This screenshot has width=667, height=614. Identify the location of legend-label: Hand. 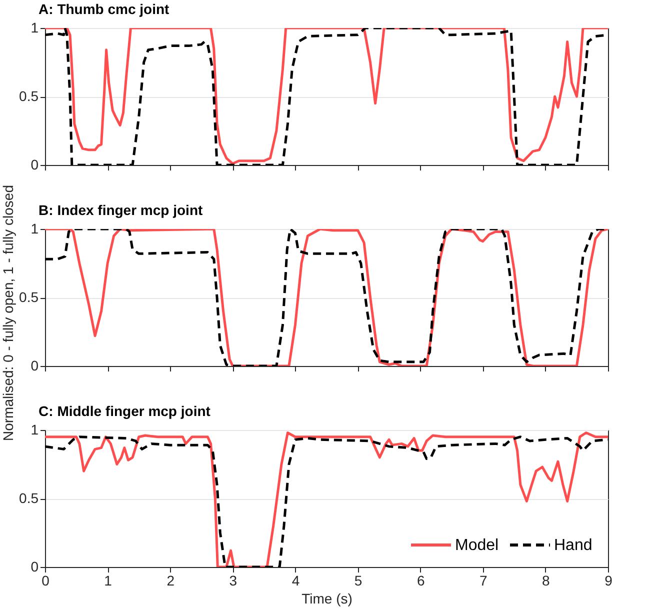
(573, 545).